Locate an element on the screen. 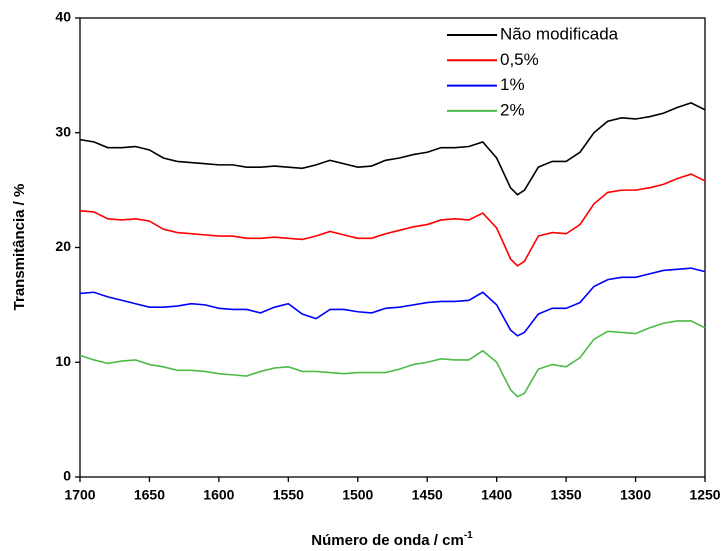 This screenshot has width=726, height=551. x-tick-label: 1700 is located at coordinates (79, 495).